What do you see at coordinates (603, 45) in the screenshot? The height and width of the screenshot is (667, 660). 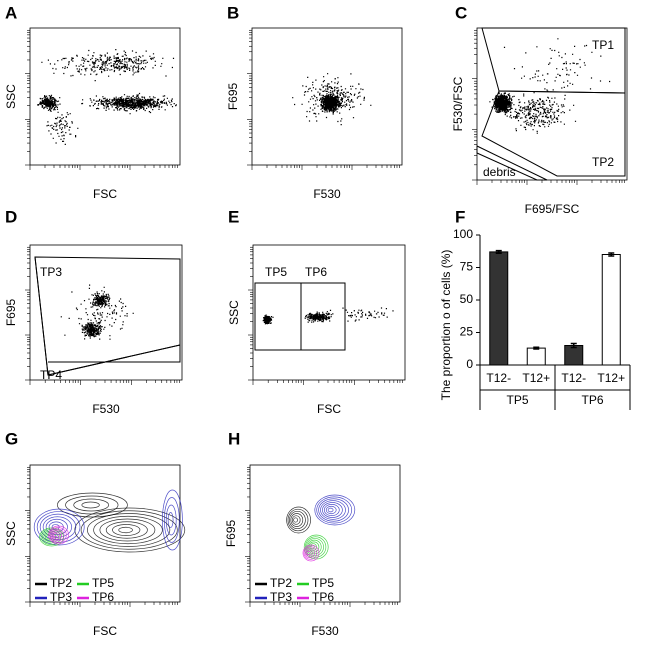 I see `gate-label: TP1` at bounding box center [603, 45].